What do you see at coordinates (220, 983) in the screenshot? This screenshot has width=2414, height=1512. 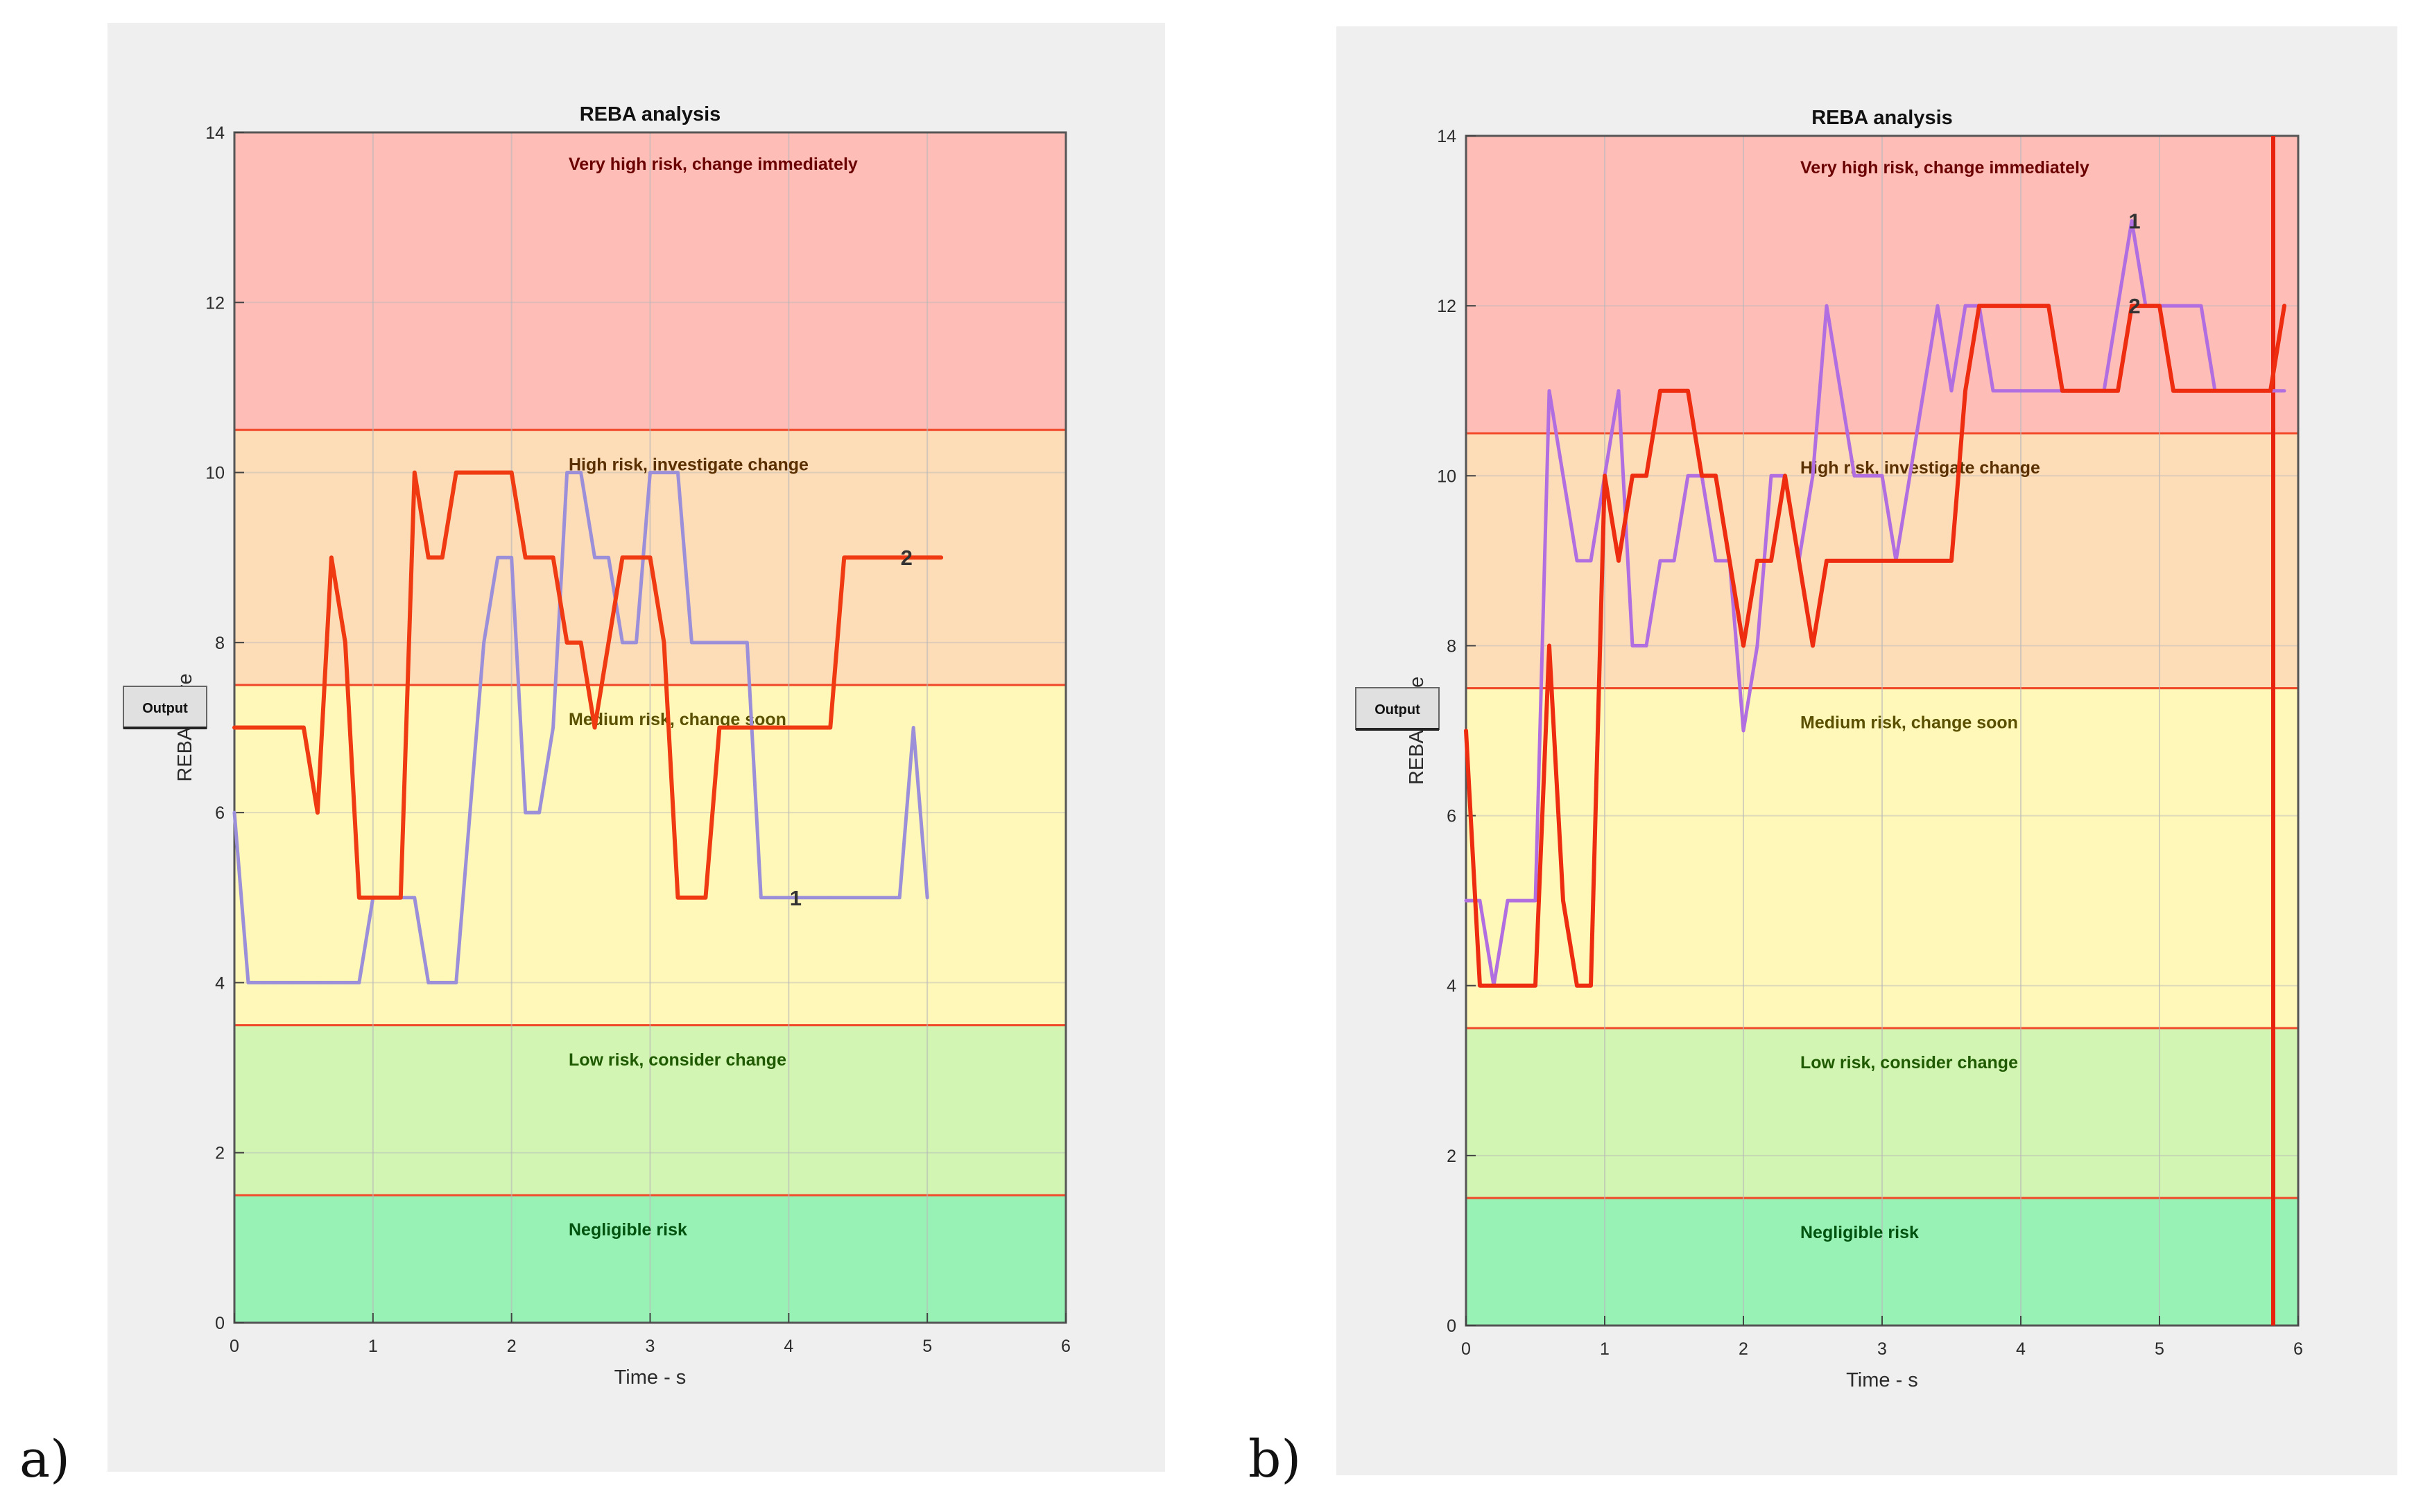 I see `y-tick-label: 4` at bounding box center [220, 983].